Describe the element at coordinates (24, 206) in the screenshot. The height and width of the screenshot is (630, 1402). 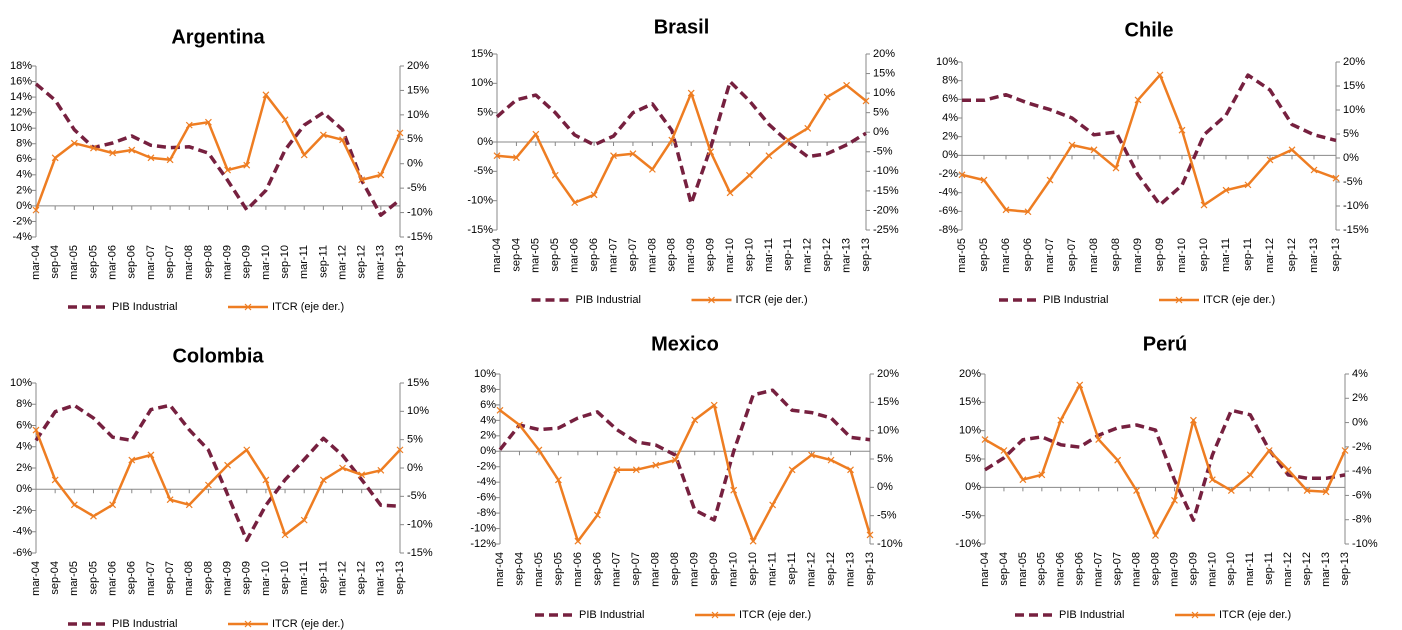
I see `y-tick-label: 0%` at that location.